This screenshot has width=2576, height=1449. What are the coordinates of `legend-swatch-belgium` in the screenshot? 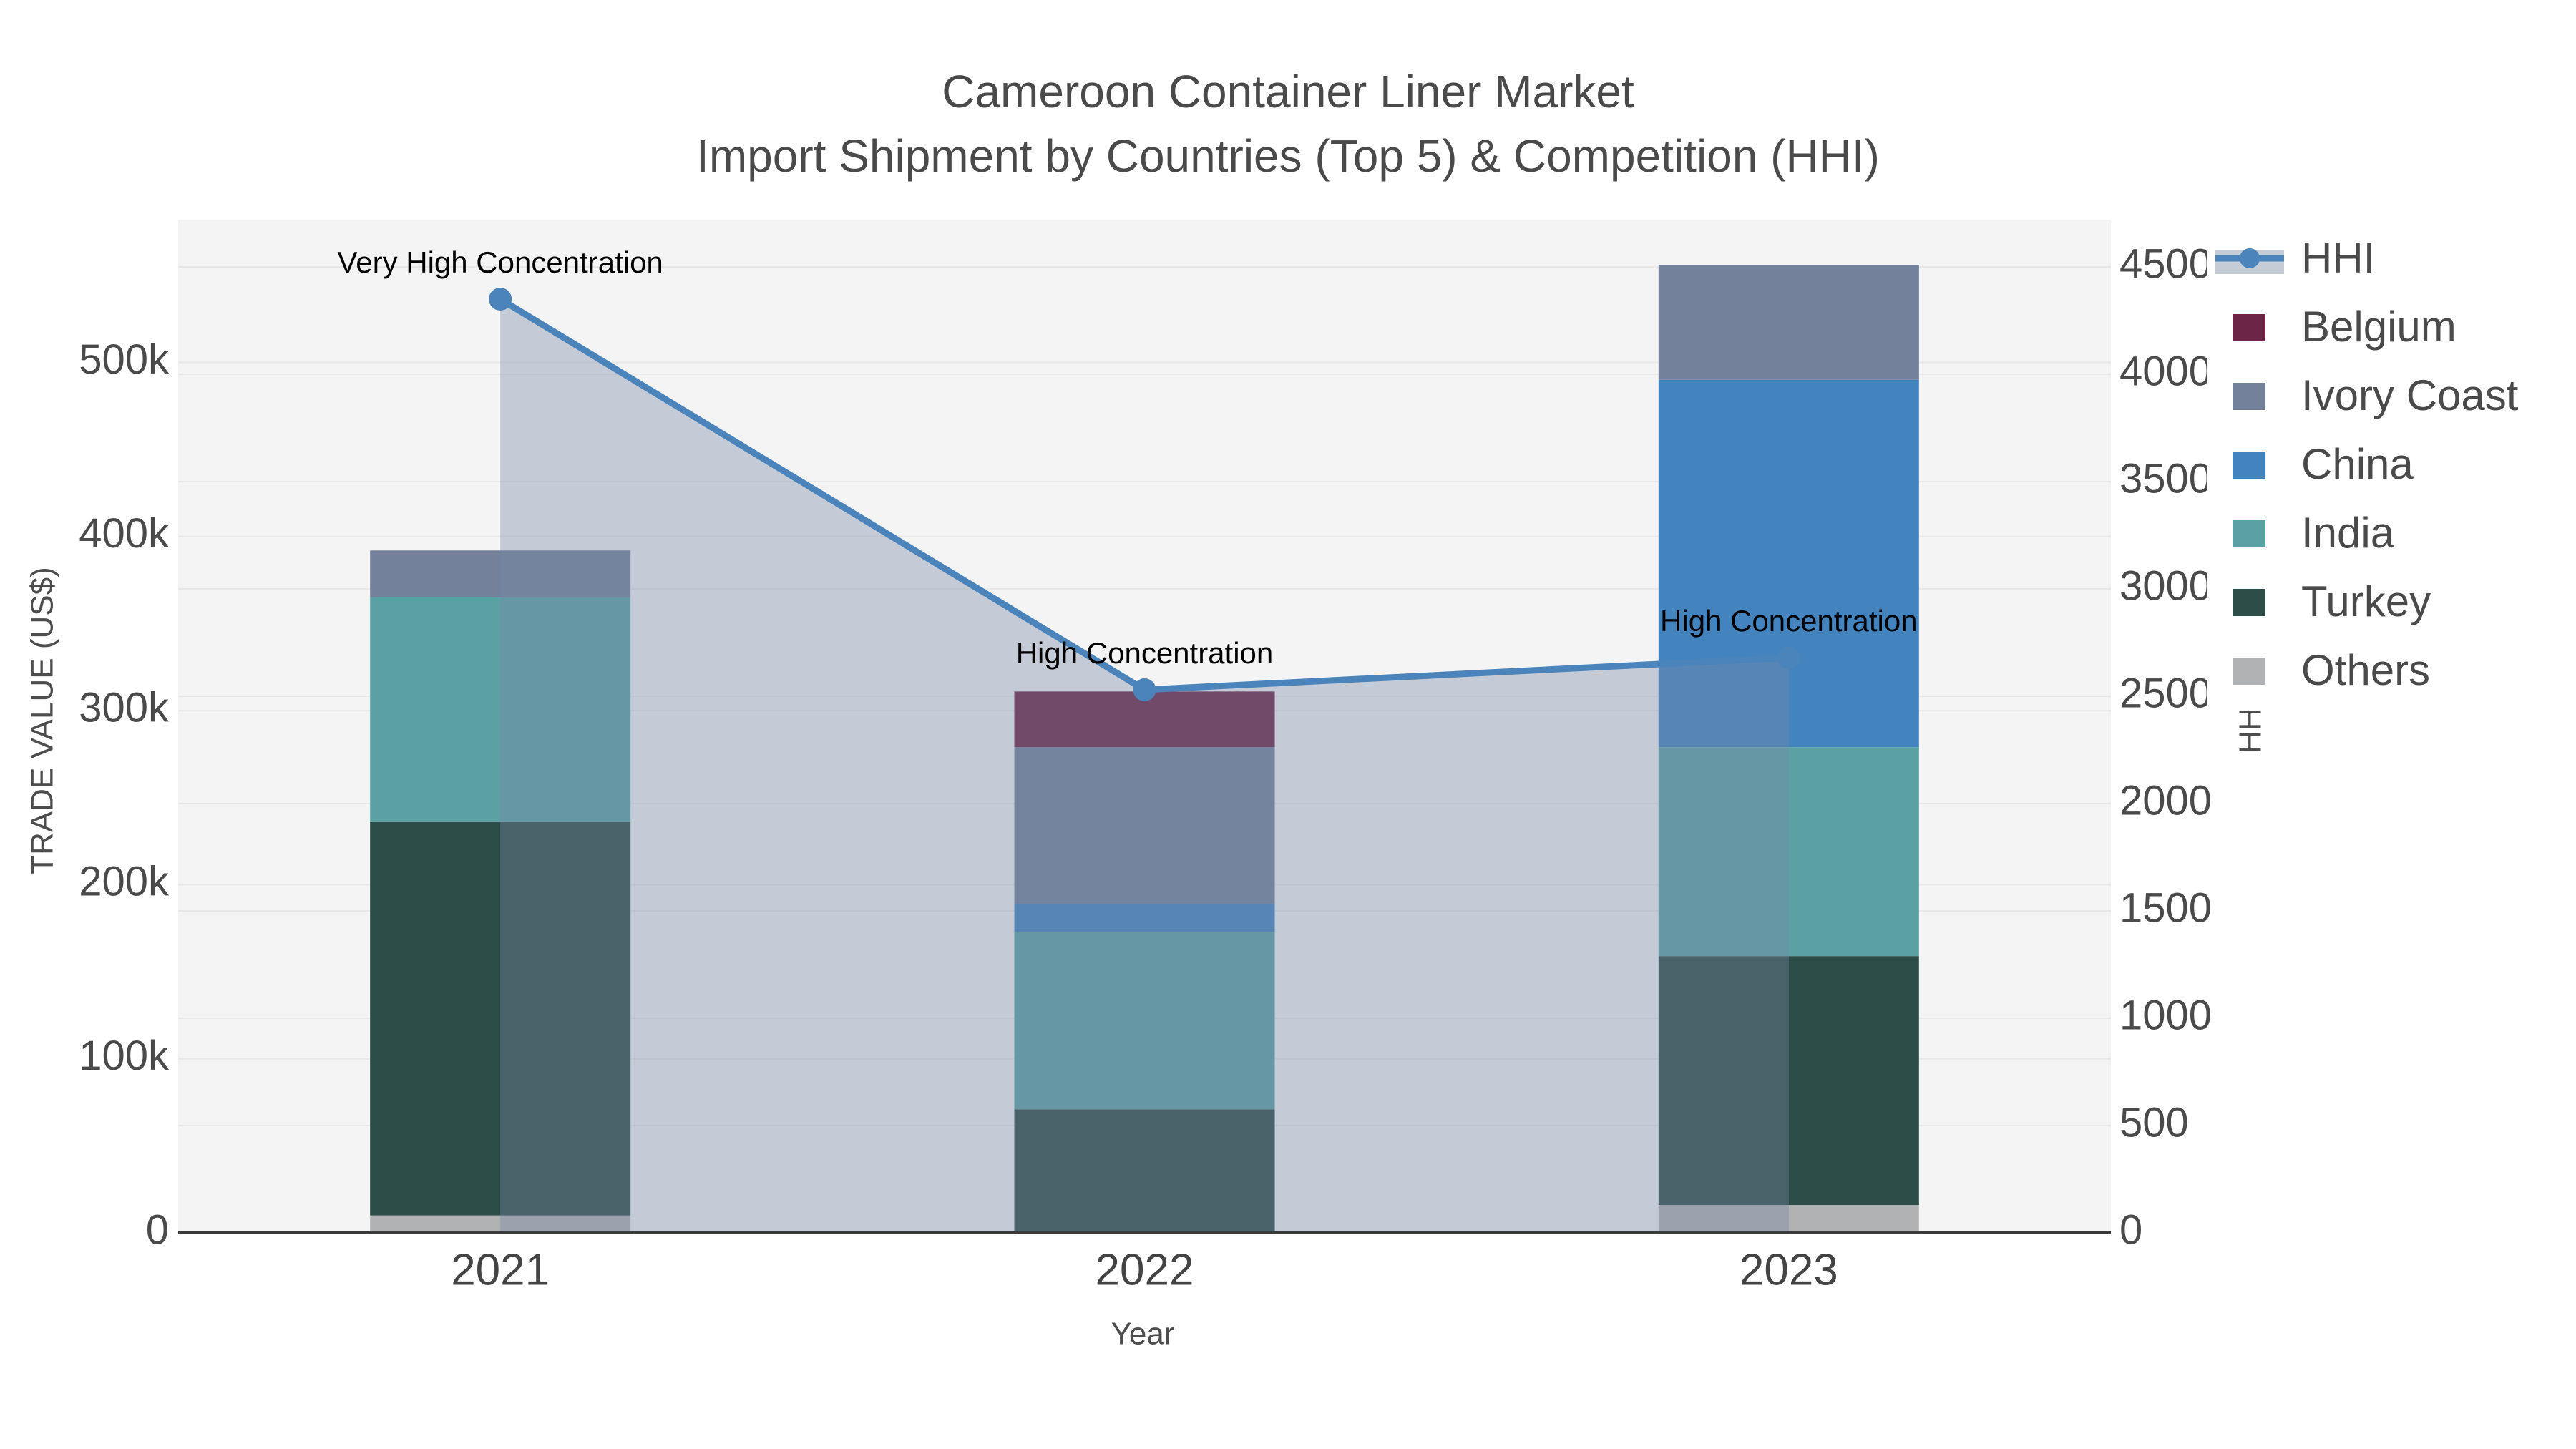 It's located at (2249, 327).